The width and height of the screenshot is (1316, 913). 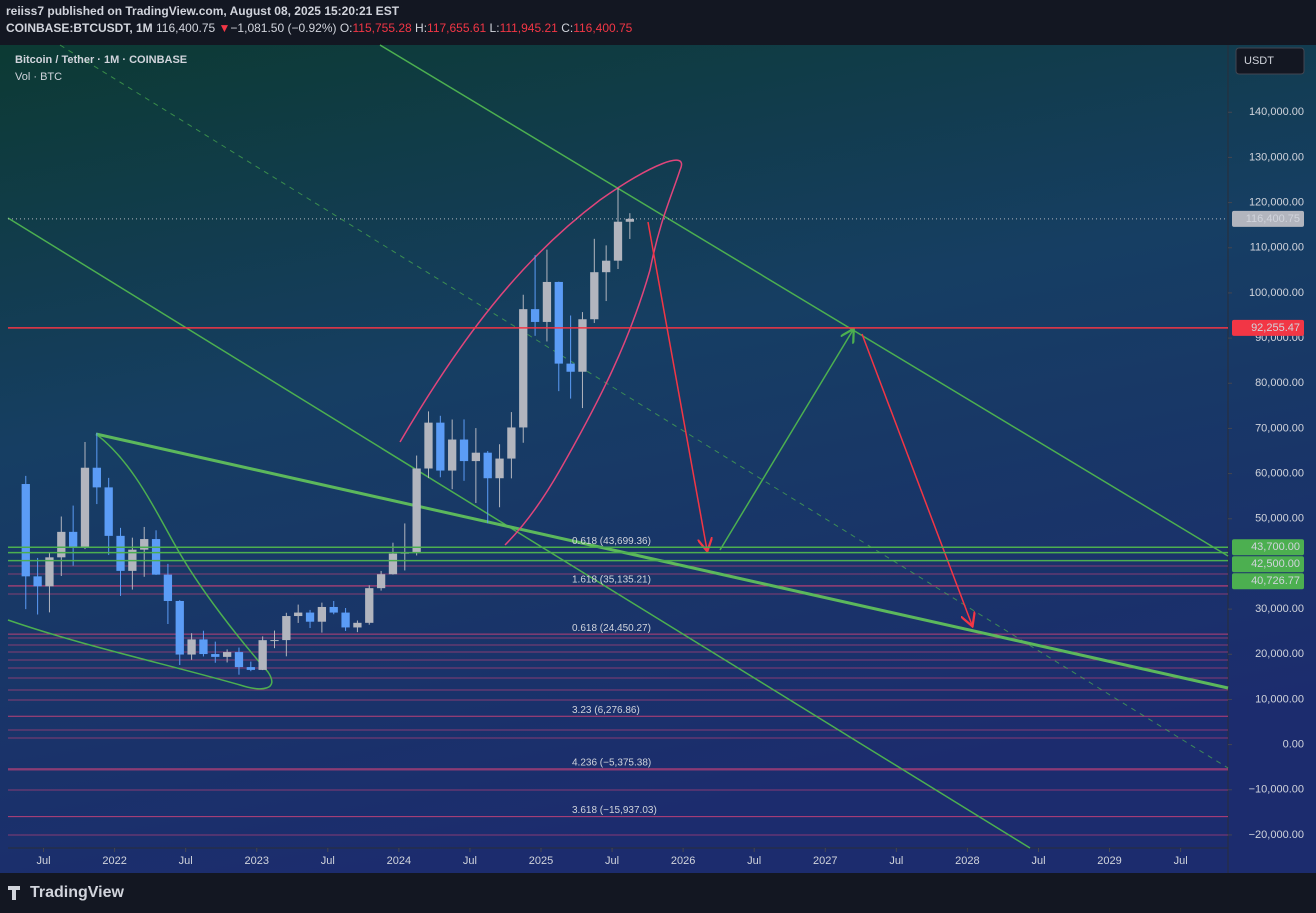 I want to click on x-tick-label: 2027, so click(x=825, y=861).